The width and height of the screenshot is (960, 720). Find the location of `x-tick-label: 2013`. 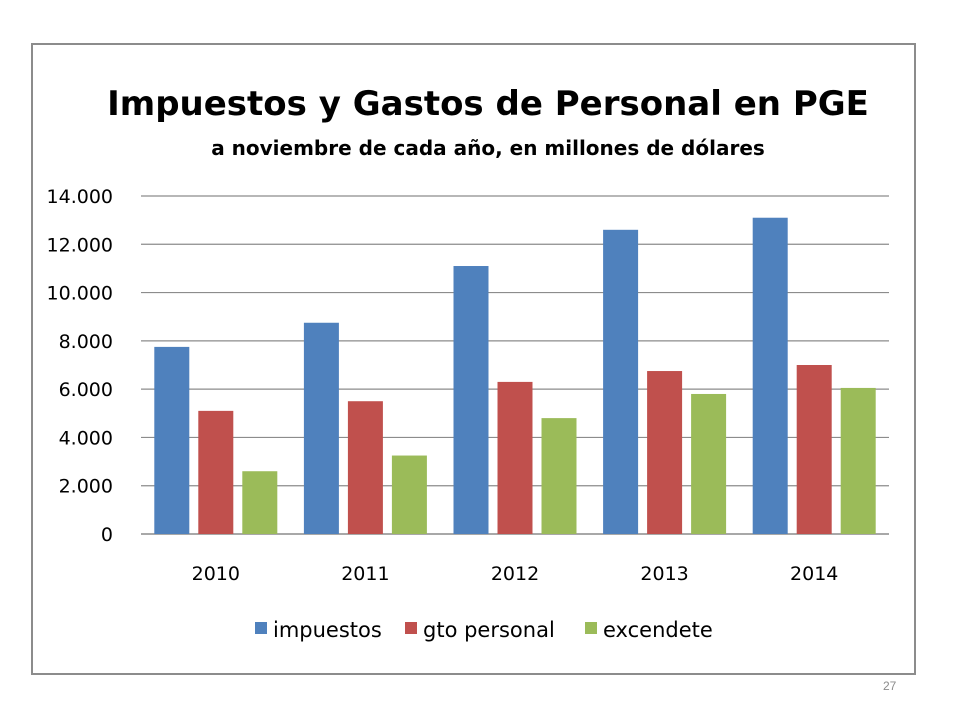

x-tick-label: 2013 is located at coordinates (664, 574).